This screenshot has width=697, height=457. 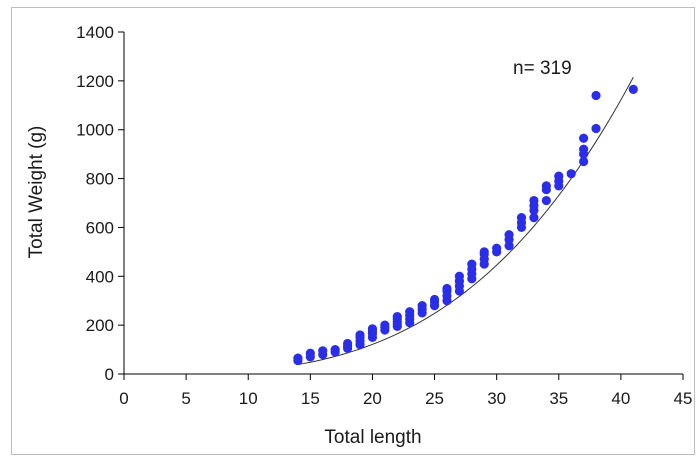 What do you see at coordinates (100, 276) in the screenshot?
I see `y-tick-label: 400` at bounding box center [100, 276].